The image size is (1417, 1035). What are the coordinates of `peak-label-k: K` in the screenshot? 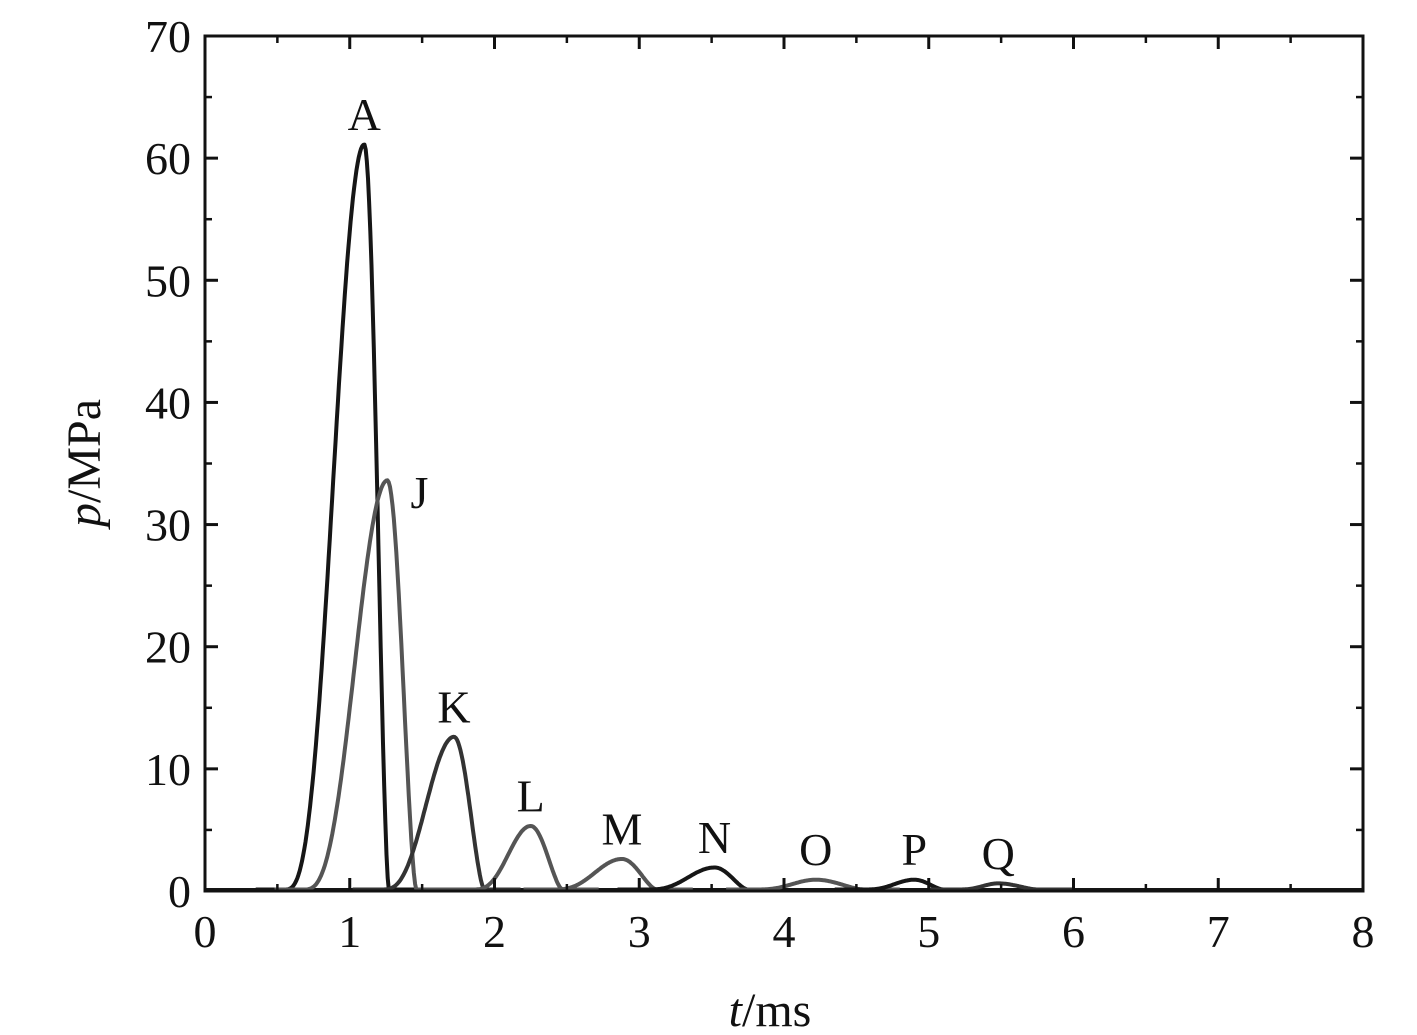 It's located at (453, 706).